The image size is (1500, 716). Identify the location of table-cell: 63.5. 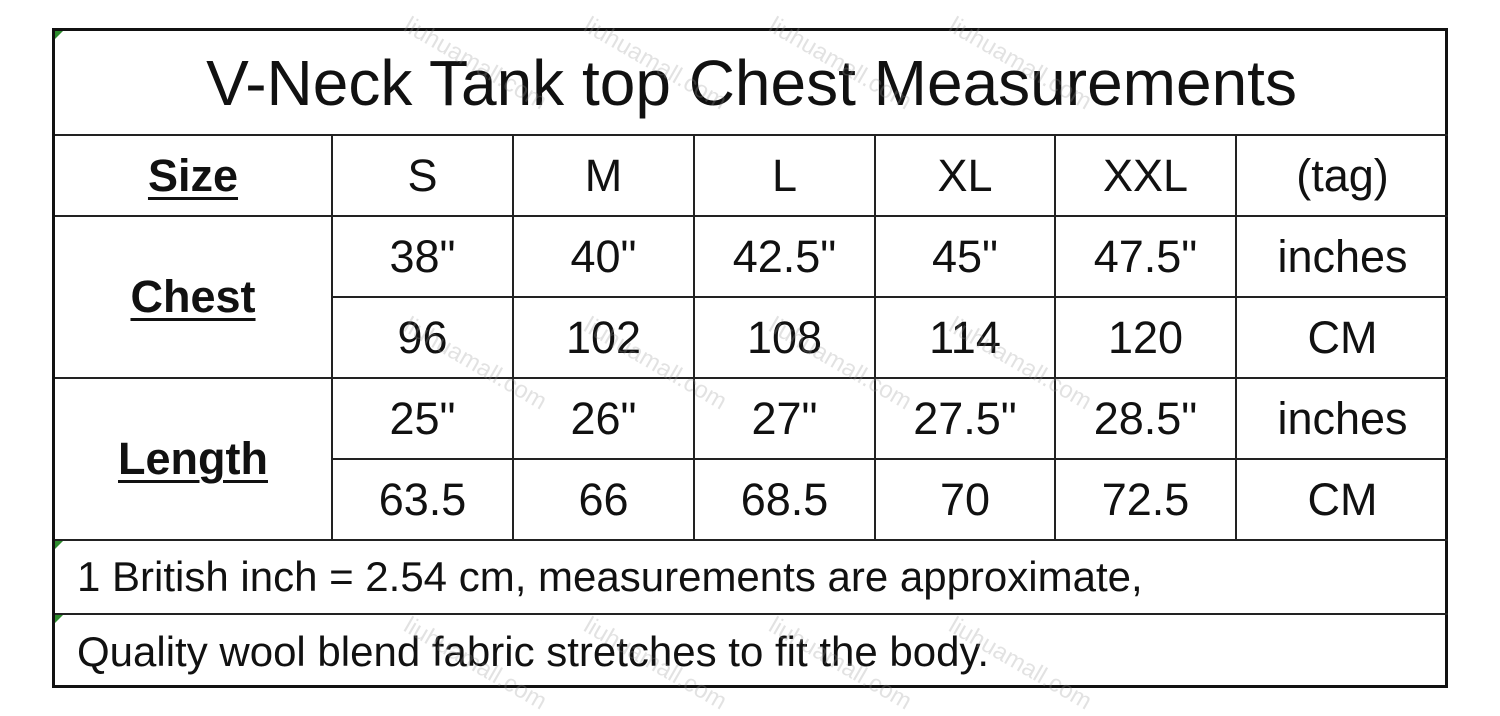
(423, 500).